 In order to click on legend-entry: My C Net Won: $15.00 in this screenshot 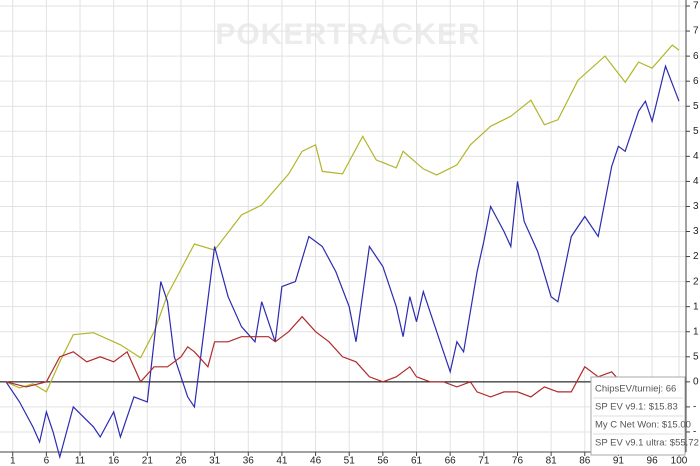, I will do `click(643, 425)`.